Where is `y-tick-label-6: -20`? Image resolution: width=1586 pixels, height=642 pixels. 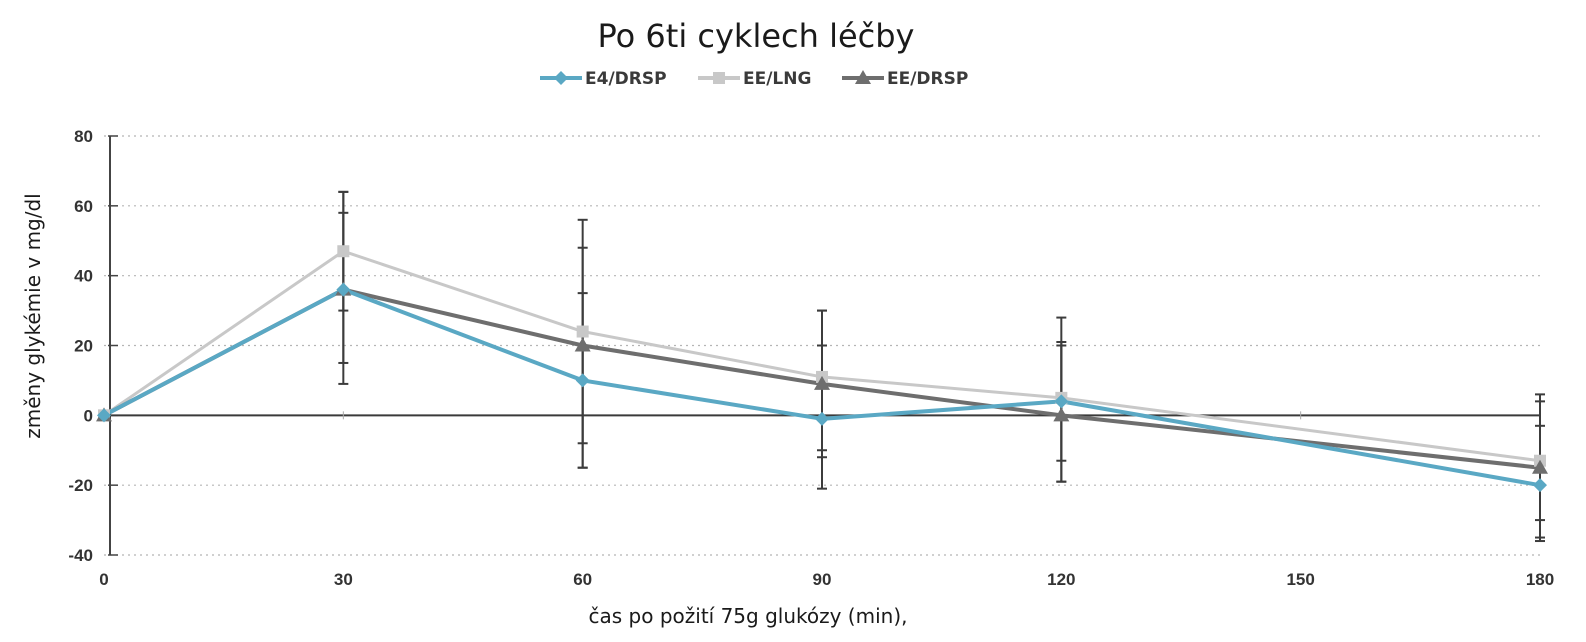
y-tick-label-6: -20 is located at coordinates (80, 485).